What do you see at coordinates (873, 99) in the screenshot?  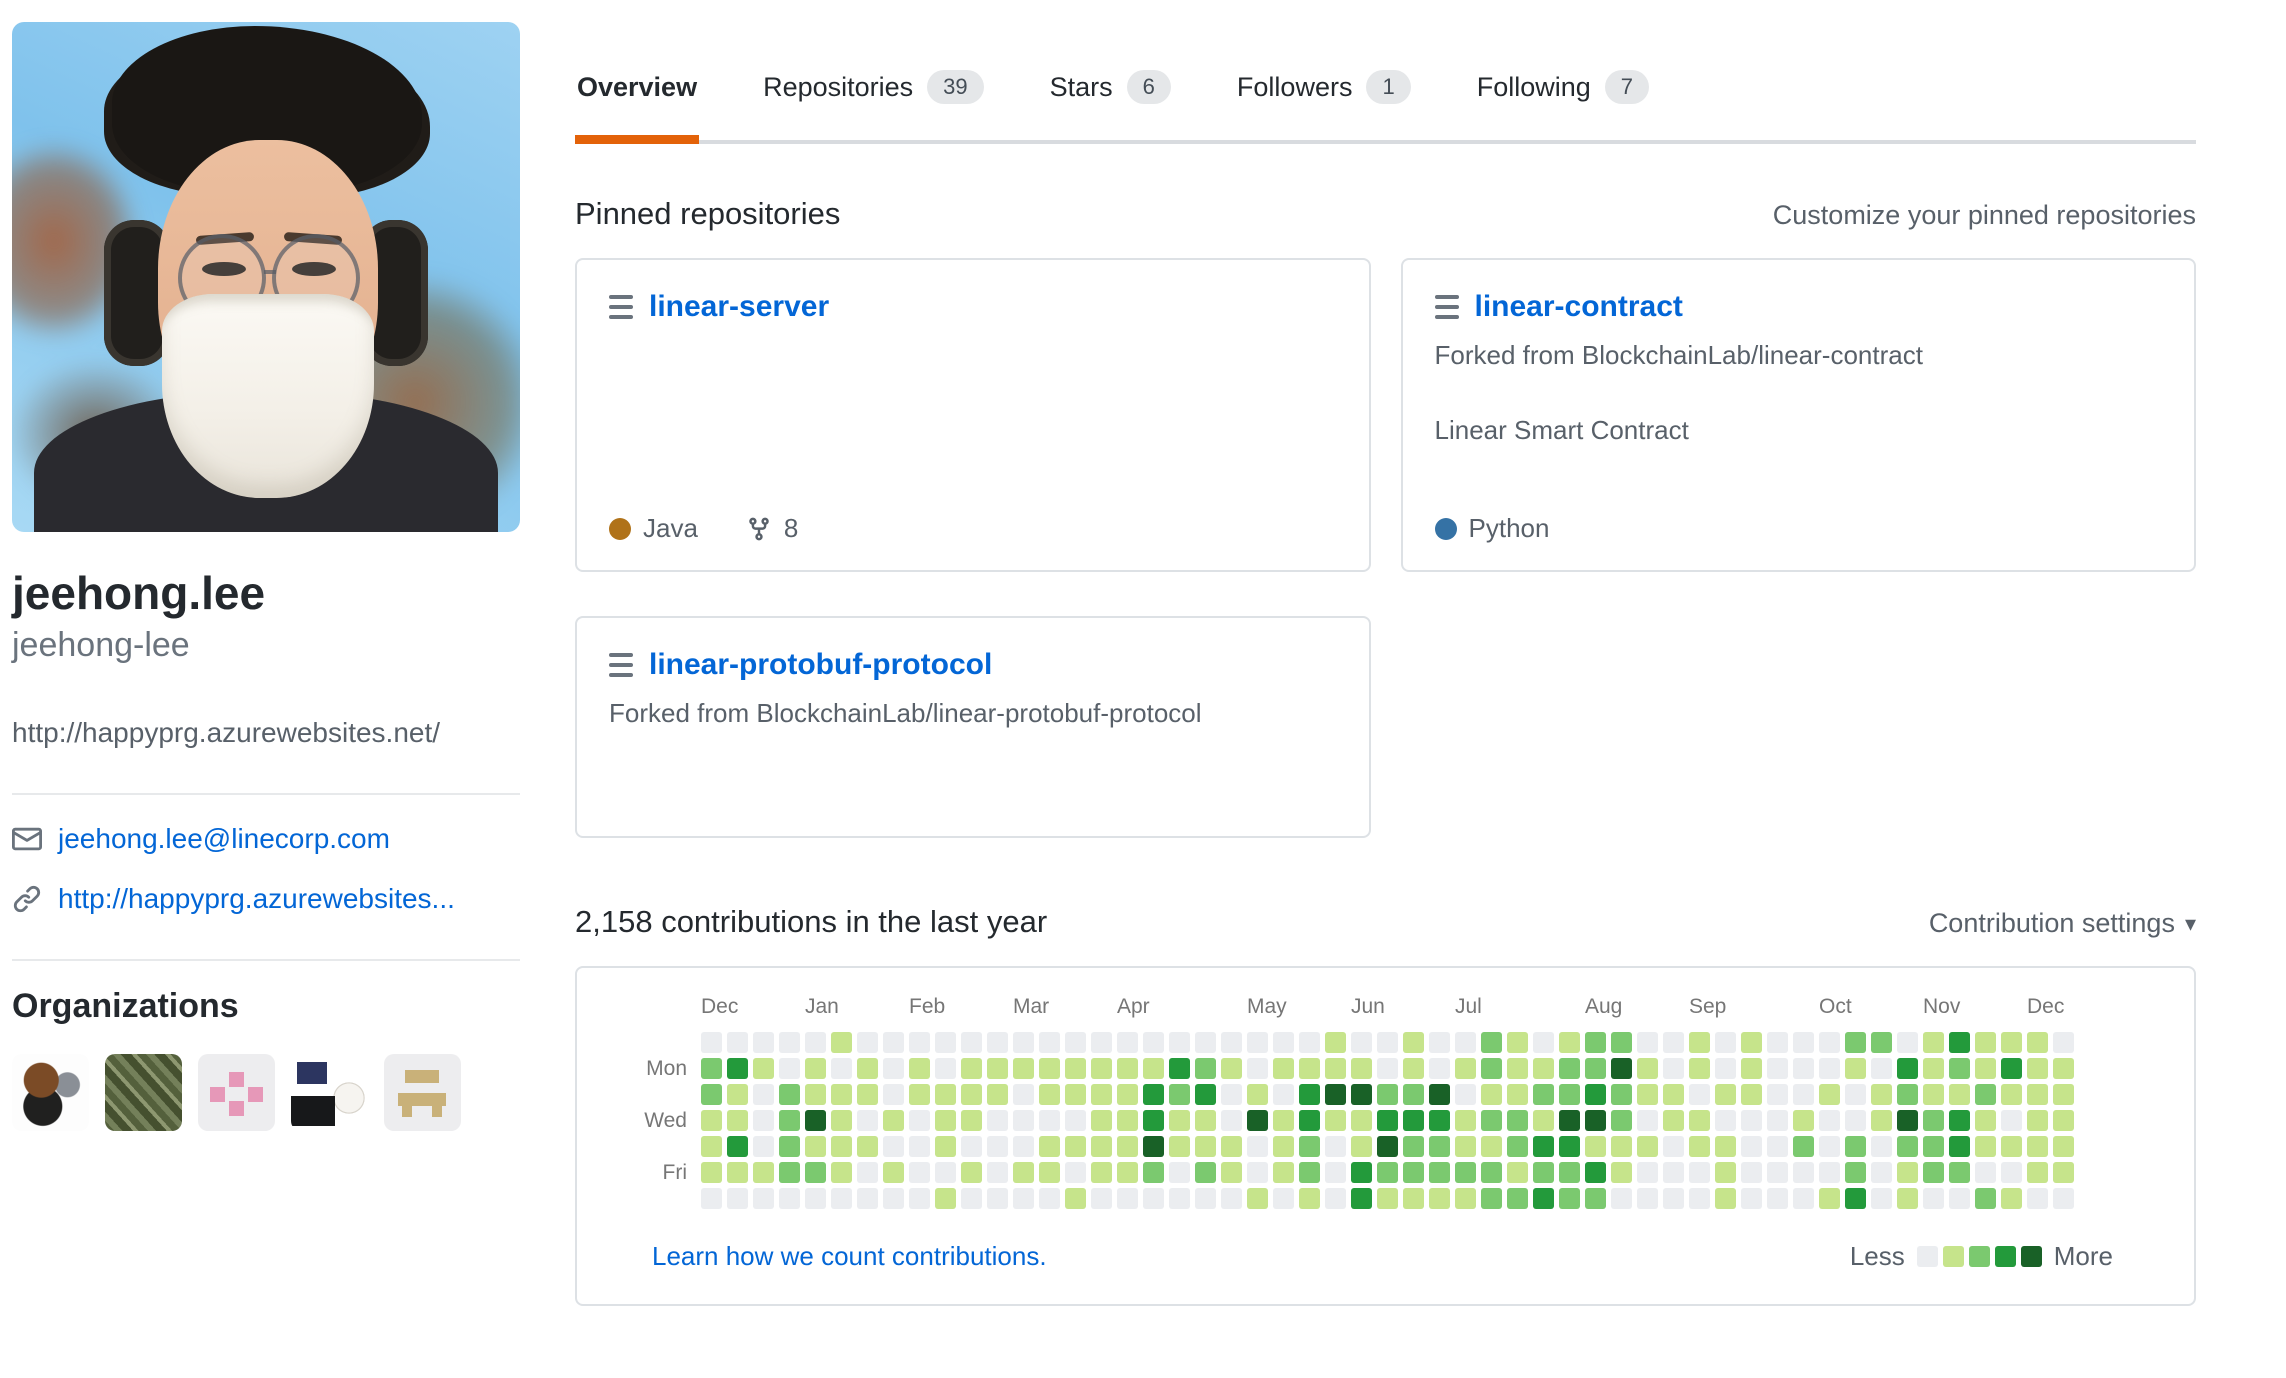 I see `tab-repositories: Repositories 39` at bounding box center [873, 99].